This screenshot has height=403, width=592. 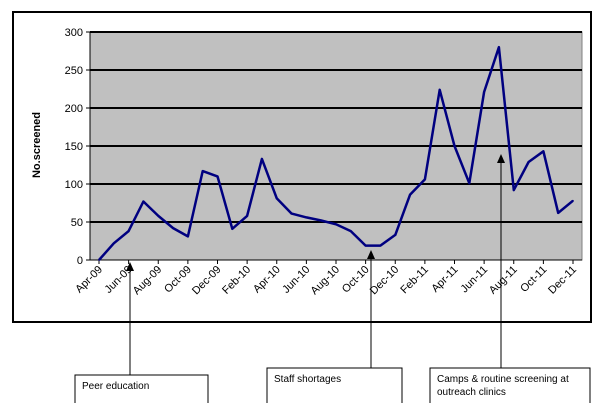 What do you see at coordinates (37, 145) in the screenshot?
I see `y-axis-label: No.screened` at bounding box center [37, 145].